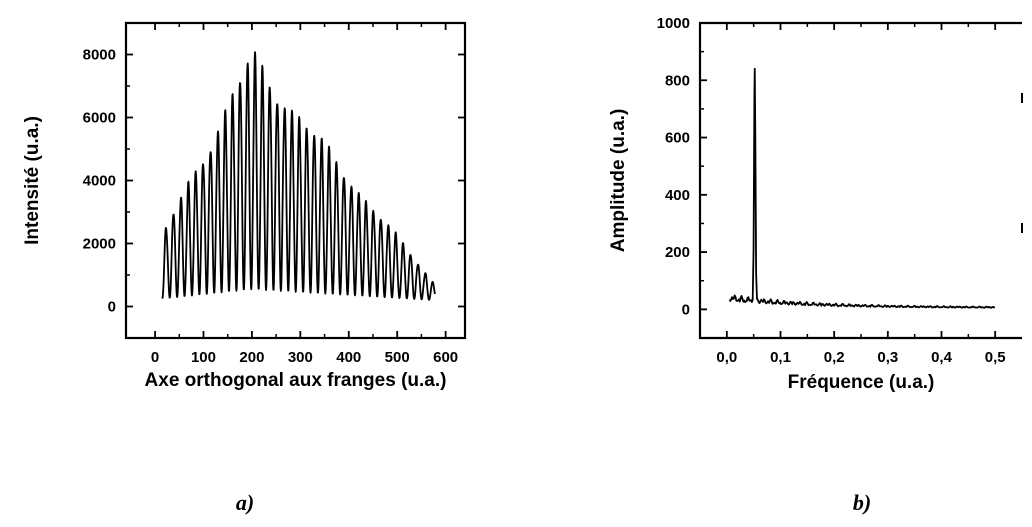 This screenshot has width=1032, height=527. Describe the element at coordinates (861, 382) in the screenshot. I see `x-axis-title: Fréquence (u.a.)` at that location.